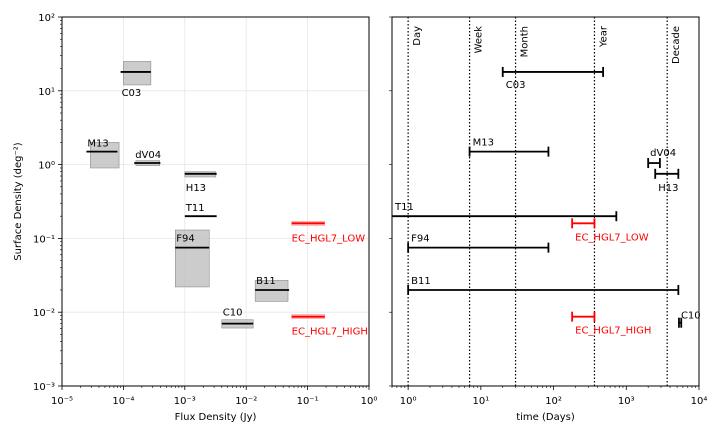 Image resolution: width=720 pixels, height=432 pixels. What do you see at coordinates (46, 166) in the screenshot?
I see `left-y-tick-label: 10⁰` at bounding box center [46, 166].